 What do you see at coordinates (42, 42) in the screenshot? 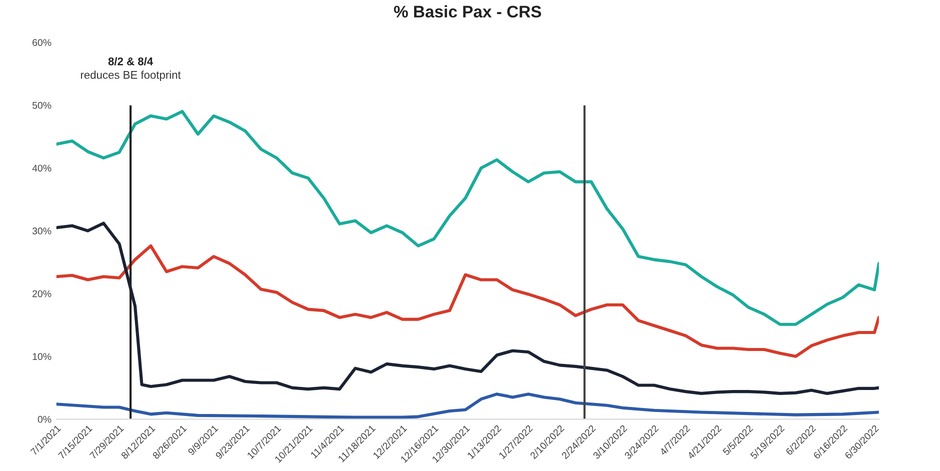
I see `y-tick-label: 60%` at bounding box center [42, 42].